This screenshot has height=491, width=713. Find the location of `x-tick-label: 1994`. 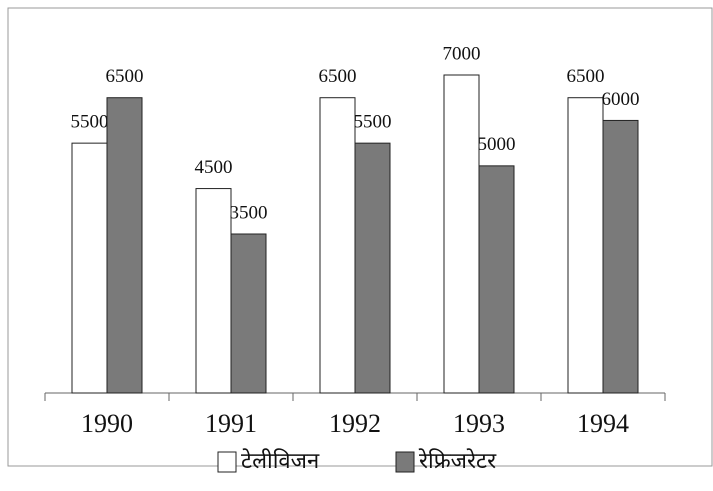

x-tick-label: 1994 is located at coordinates (603, 423).